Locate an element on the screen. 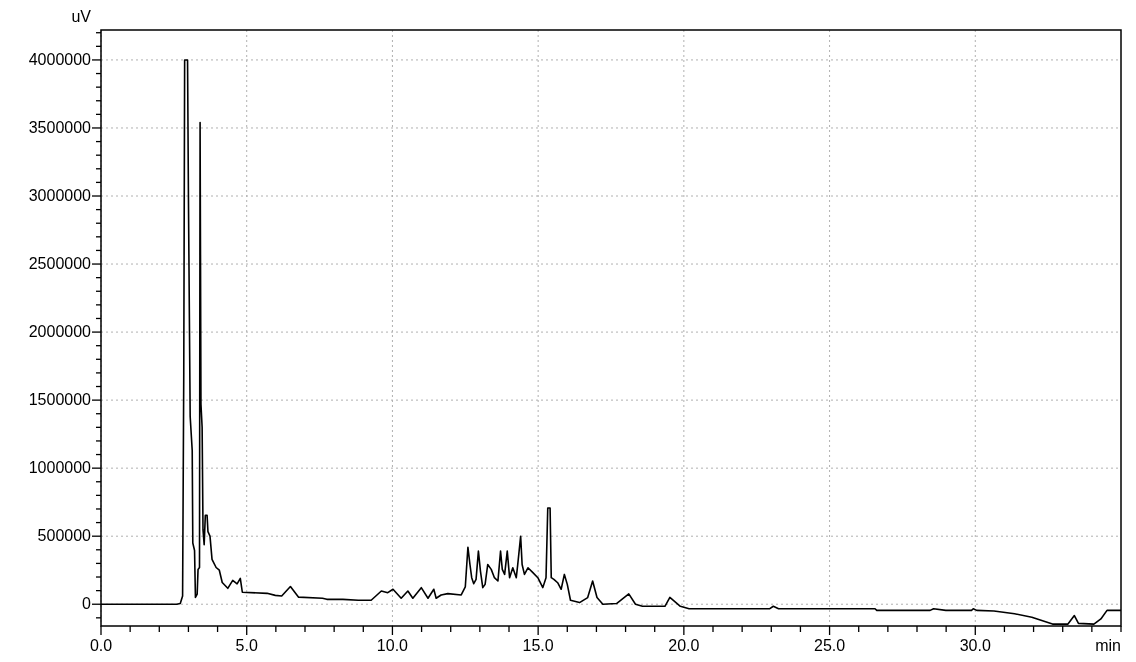  x-tick-label: 20.0 is located at coordinates (684, 645).